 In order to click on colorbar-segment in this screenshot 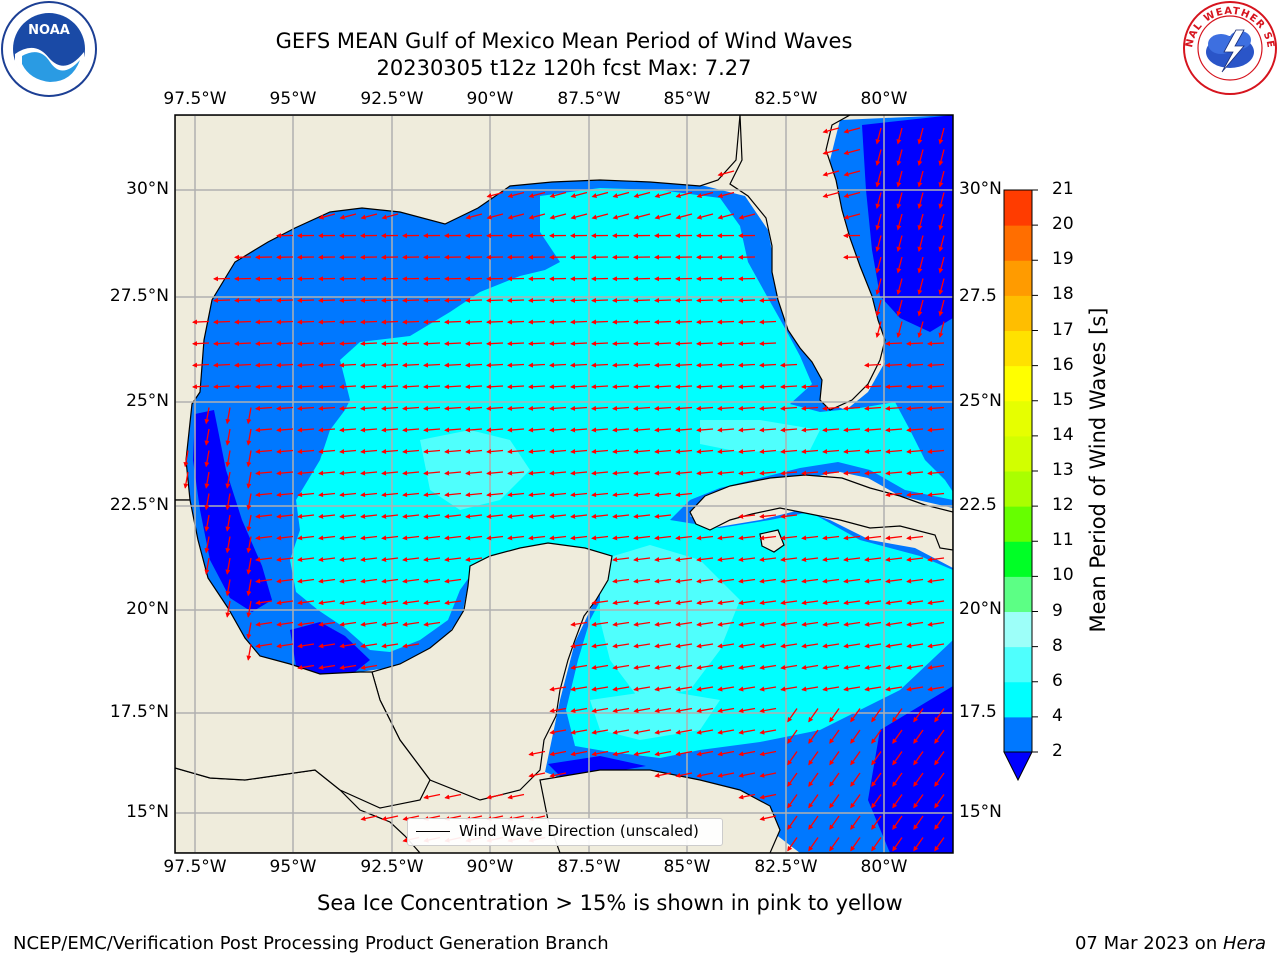, I will do `click(1018, 559)`.